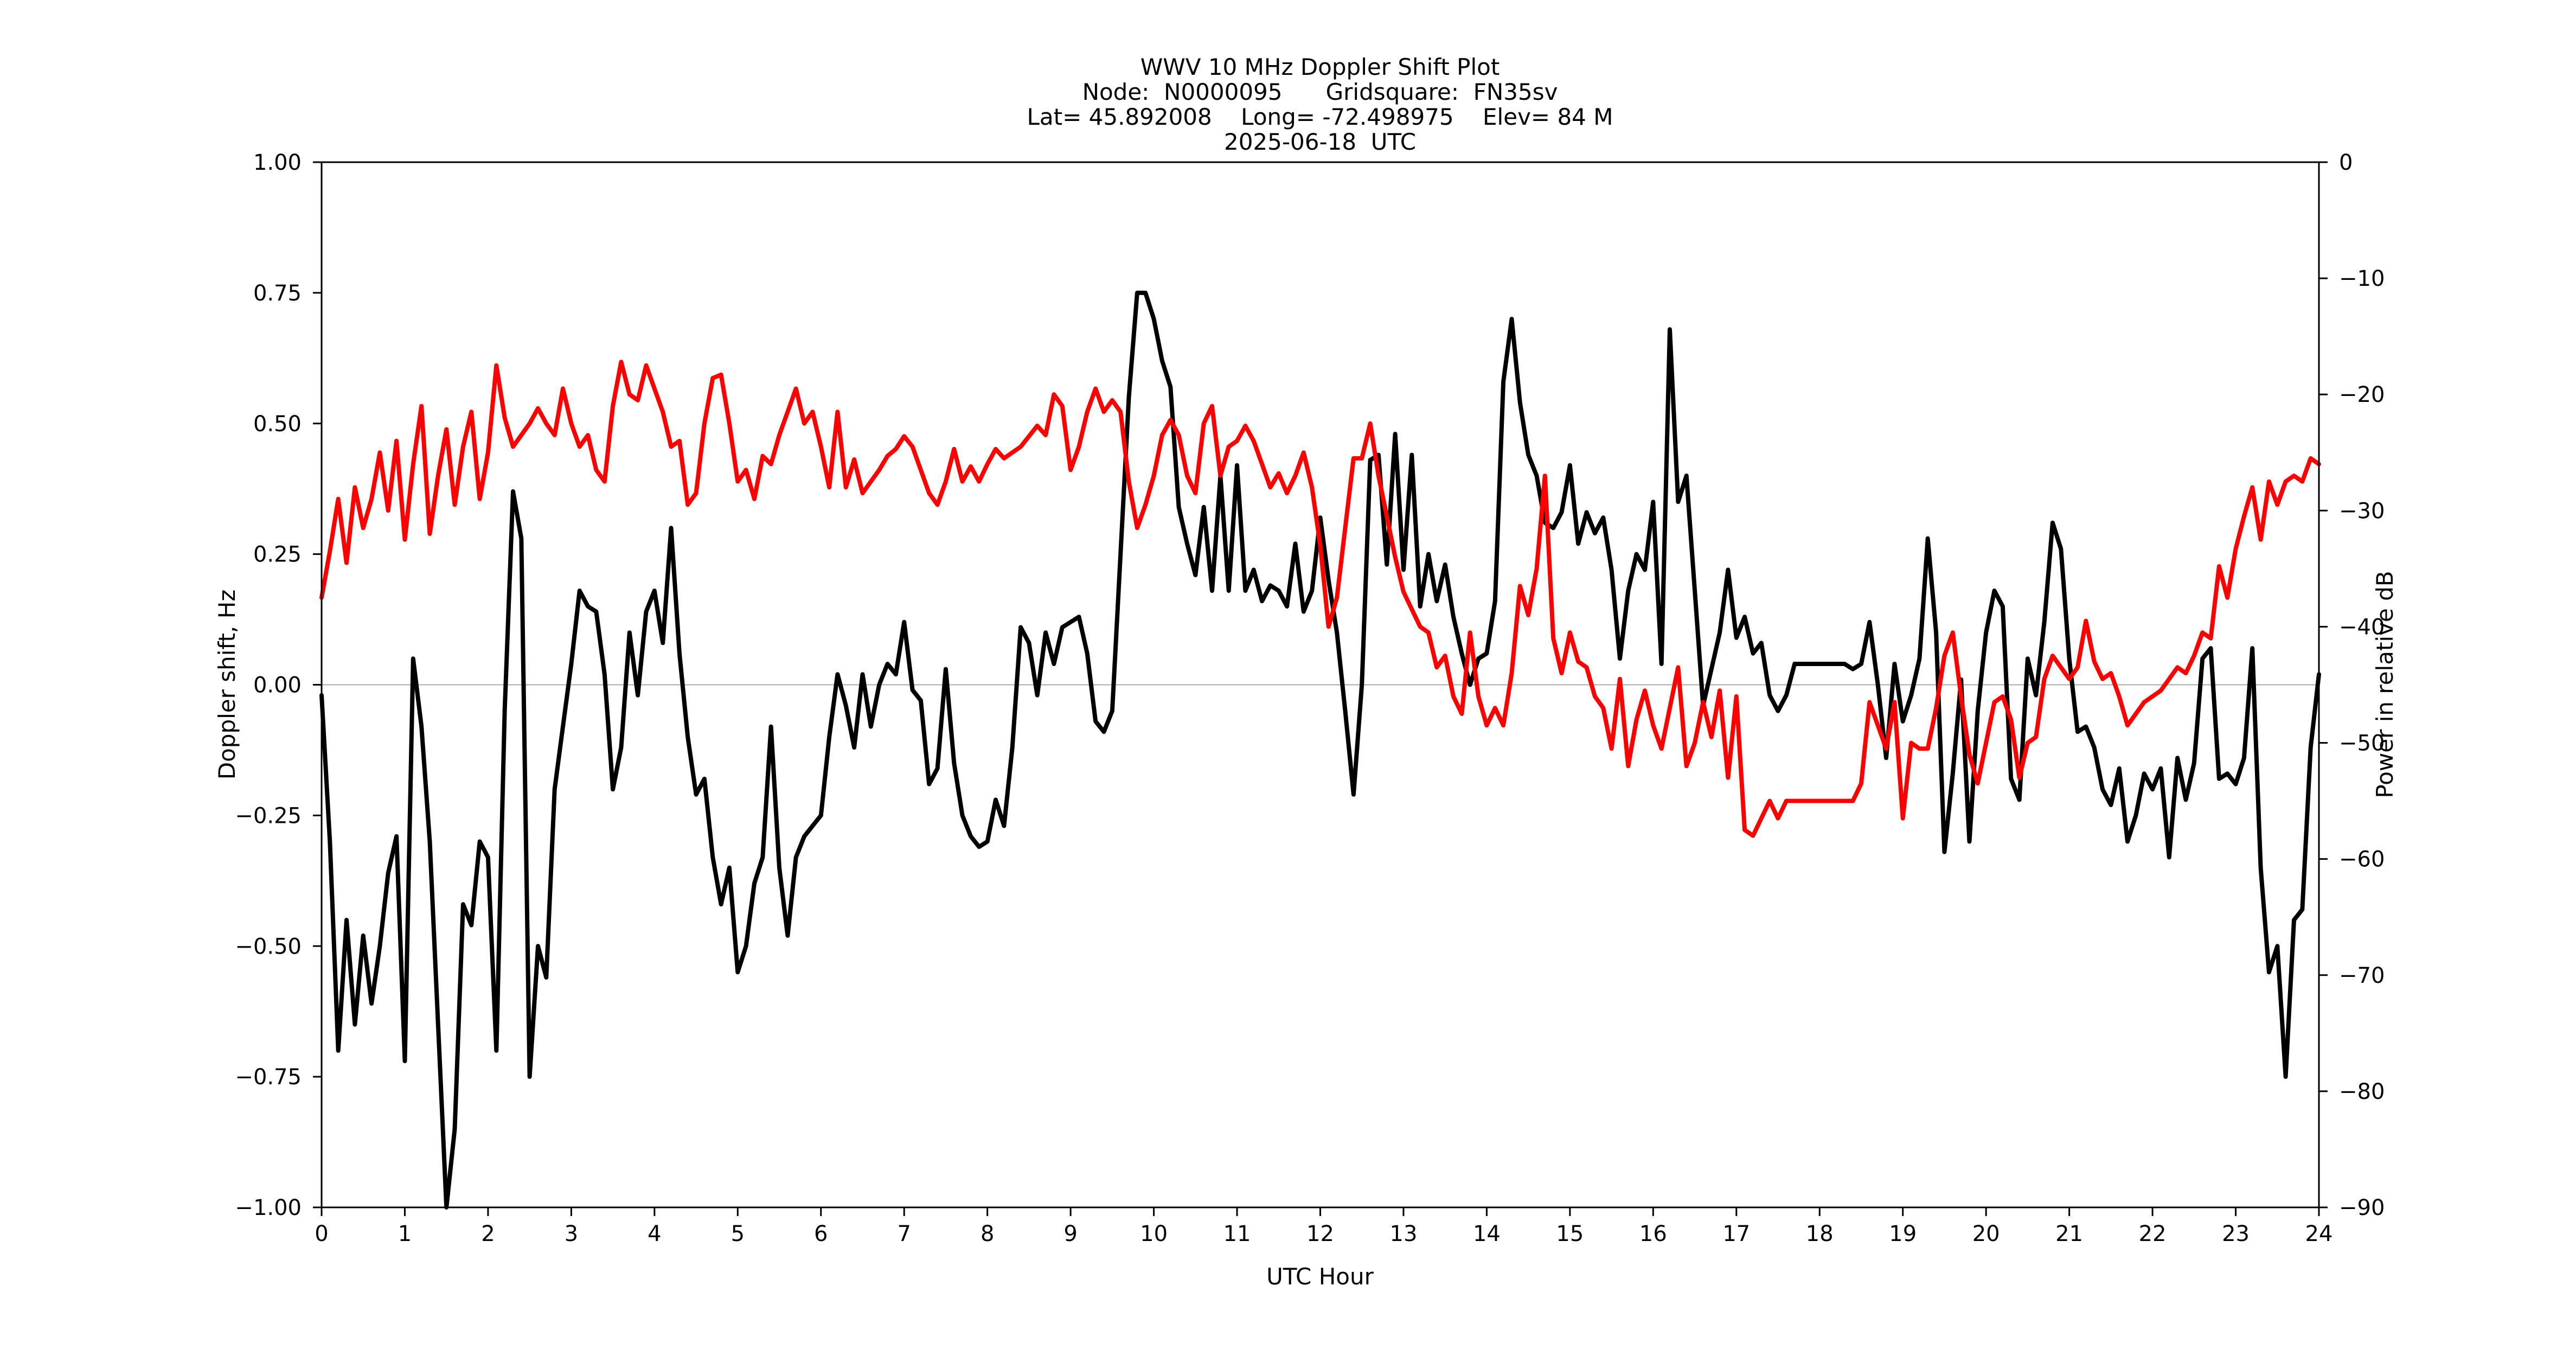 The image size is (2576, 1356). I want to click on y-right-tick-label: −40, so click(2362, 627).